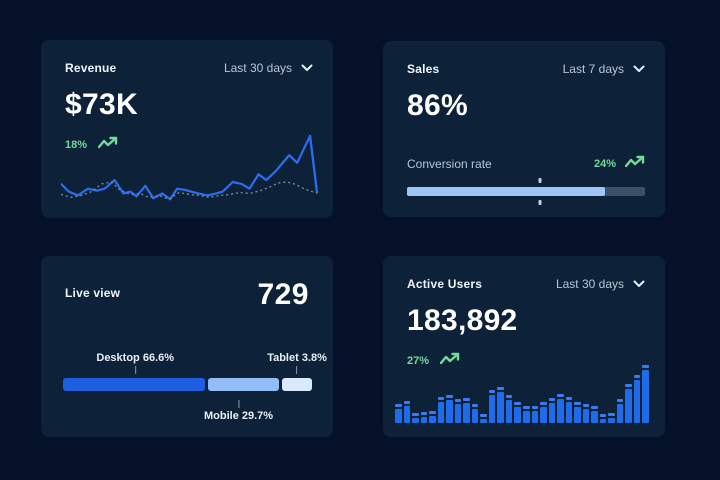 This screenshot has height=480, width=720. I want to click on conversion-rate-label: Conversion rate, so click(449, 163).